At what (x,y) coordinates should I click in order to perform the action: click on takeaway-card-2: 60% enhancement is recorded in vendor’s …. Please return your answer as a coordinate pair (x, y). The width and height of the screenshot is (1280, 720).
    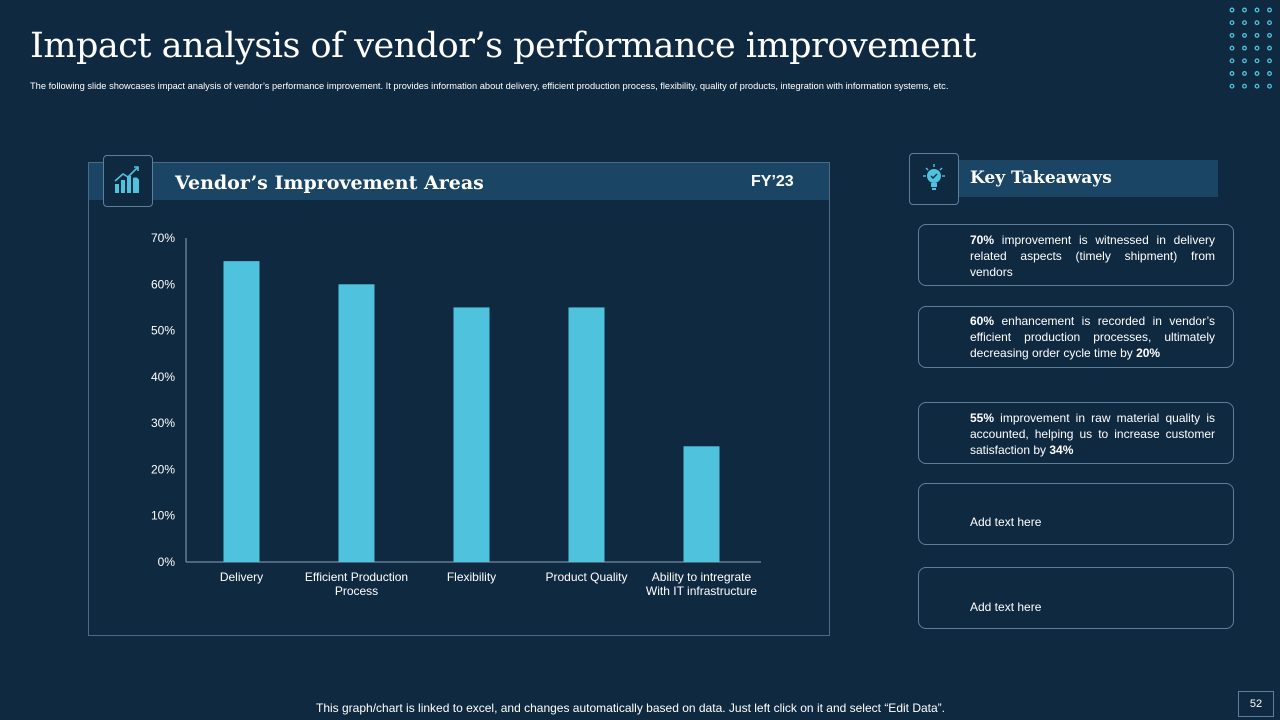
    Looking at the image, I should click on (1076, 337).